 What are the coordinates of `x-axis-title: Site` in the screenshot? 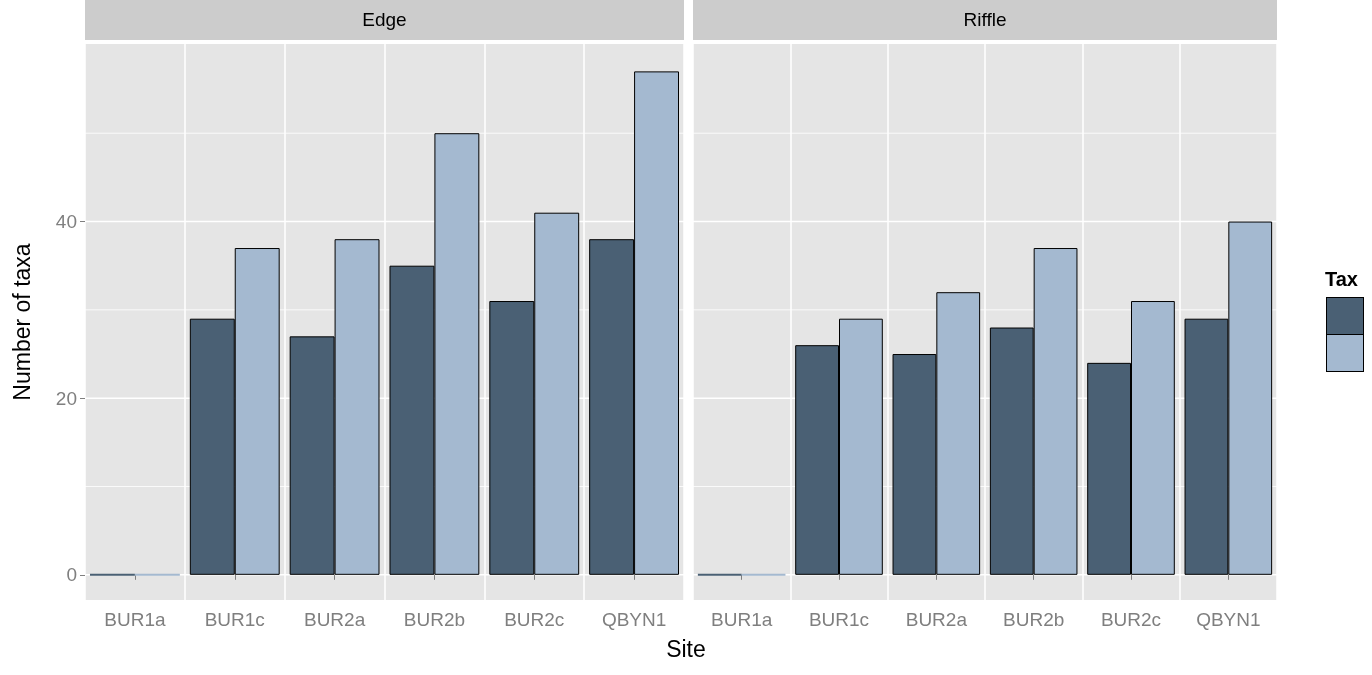 It's located at (686, 649).